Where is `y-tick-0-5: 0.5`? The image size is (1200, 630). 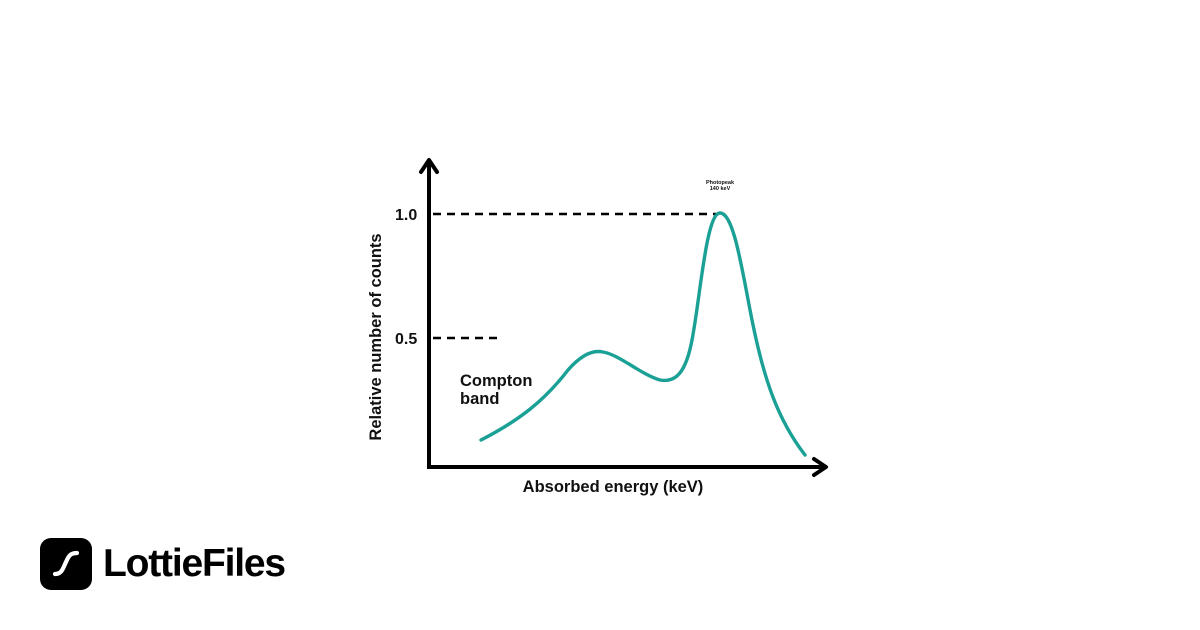
y-tick-0-5: 0.5 is located at coordinates (406, 339).